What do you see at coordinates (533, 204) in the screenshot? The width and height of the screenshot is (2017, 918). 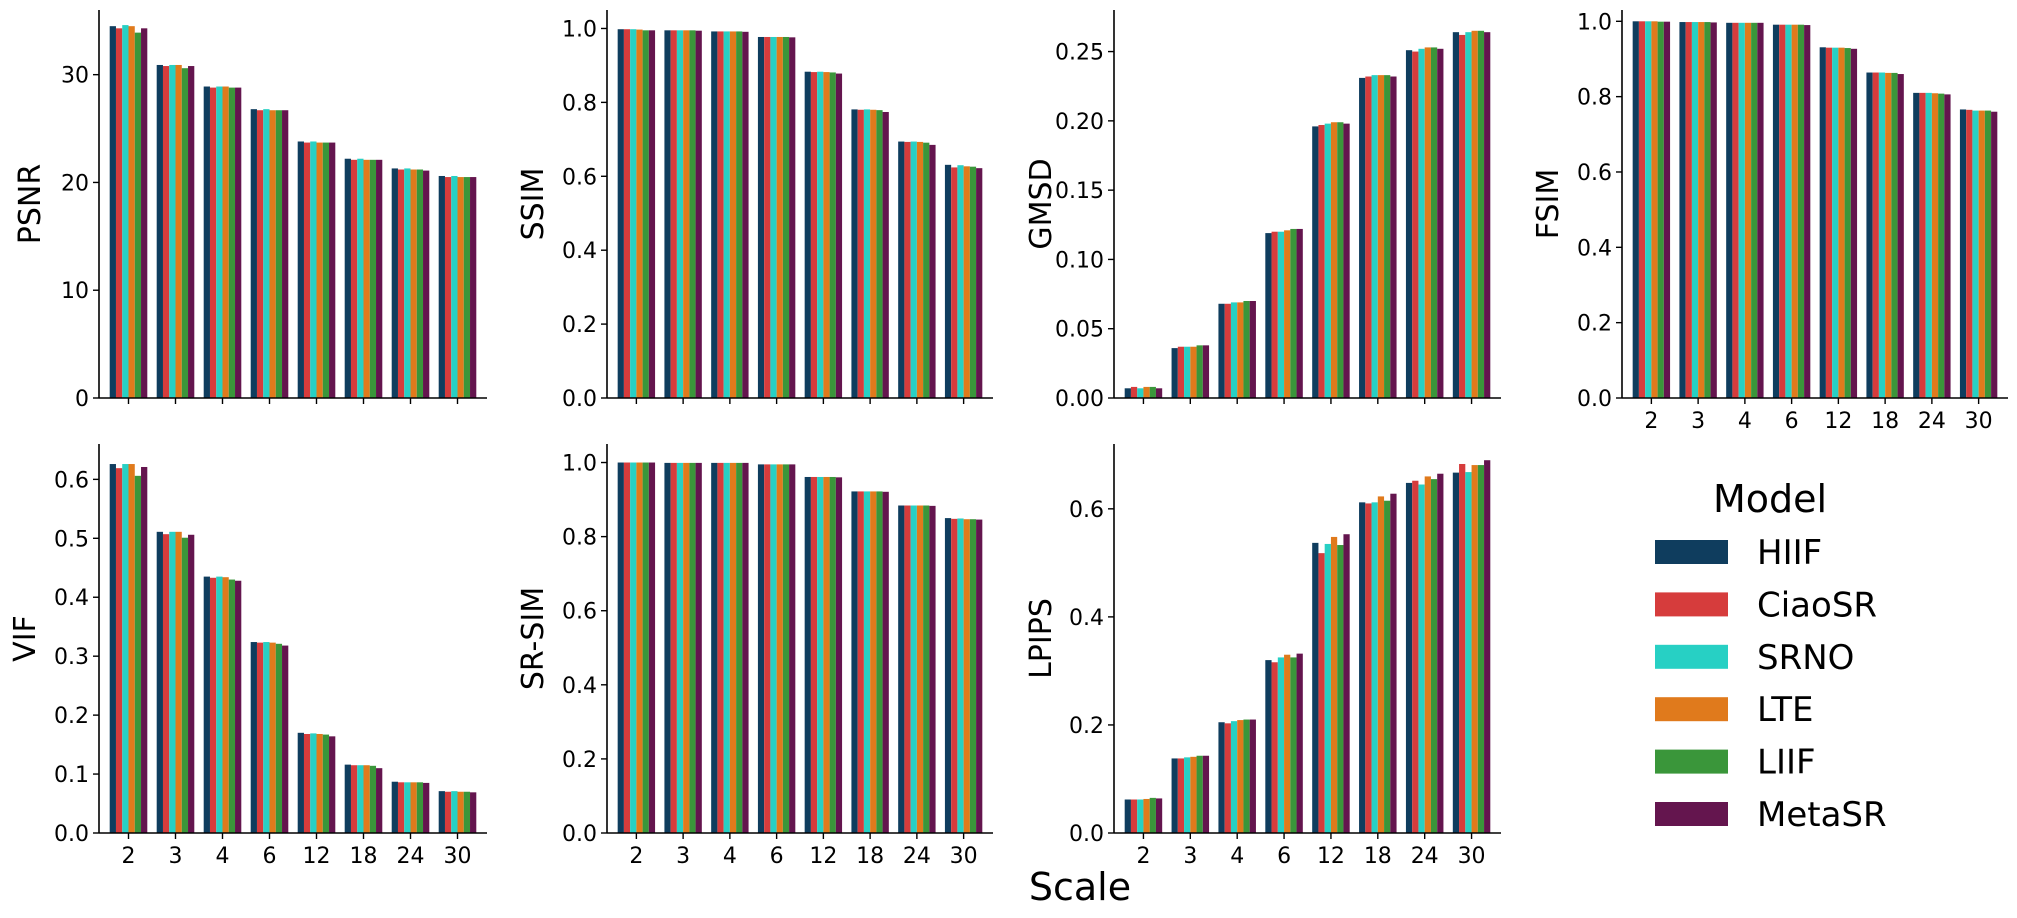 I see `y-axis-label: SSIM` at bounding box center [533, 204].